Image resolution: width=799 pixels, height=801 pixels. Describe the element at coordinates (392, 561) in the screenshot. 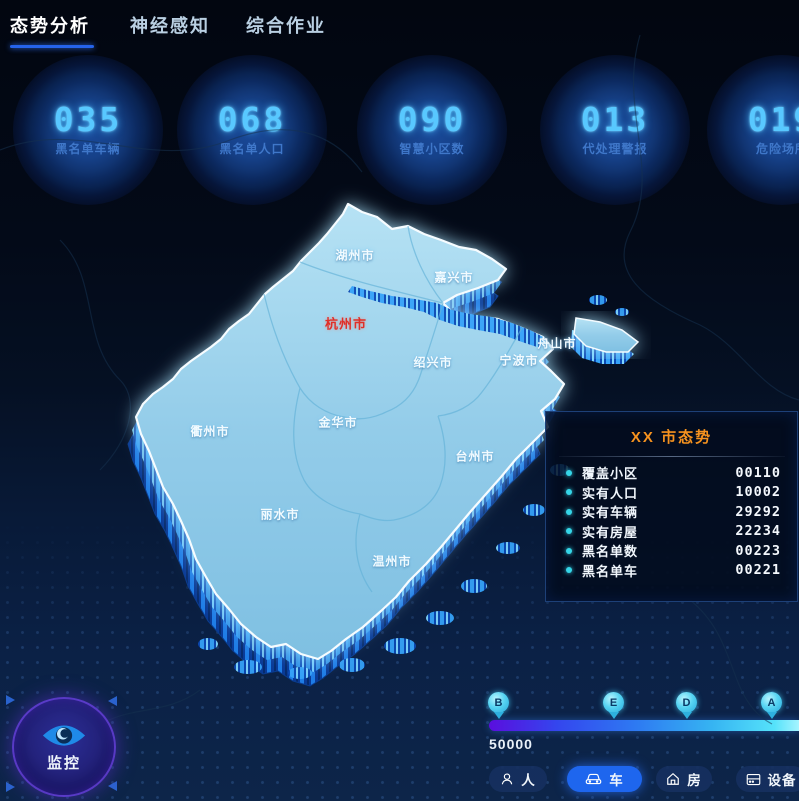

I see `city-label-wenzhou: 温州市` at that location.